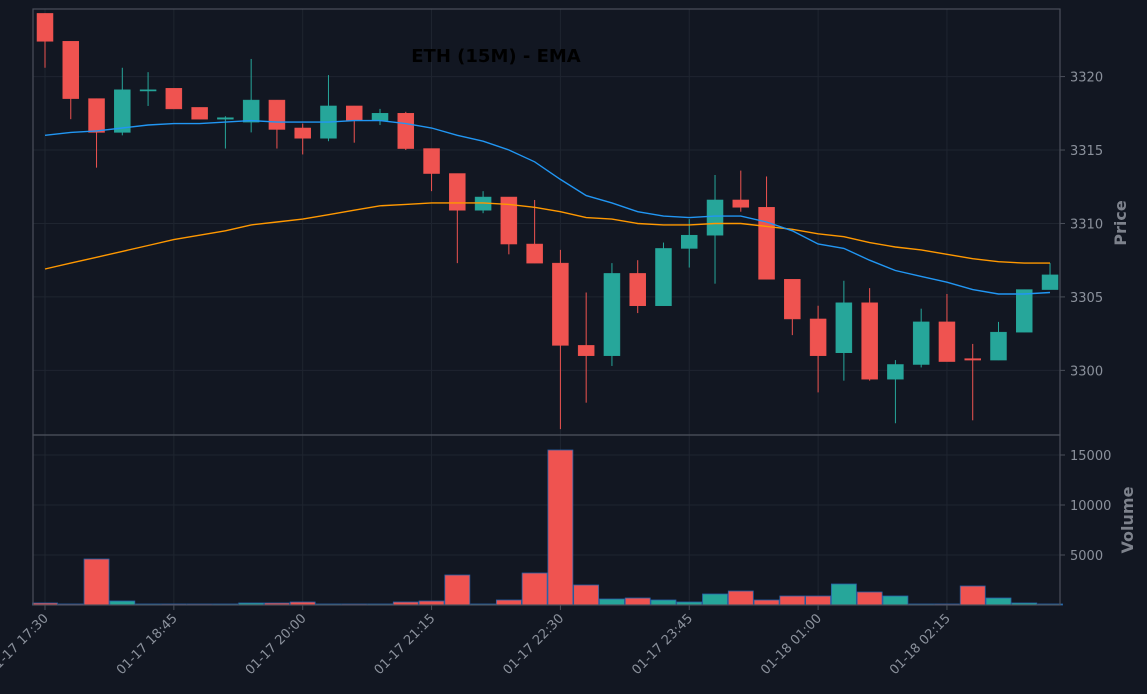 The height and width of the screenshot is (694, 1147). Describe the element at coordinates (1090, 506) in the screenshot. I see `volume-tick-label: 10000` at that location.